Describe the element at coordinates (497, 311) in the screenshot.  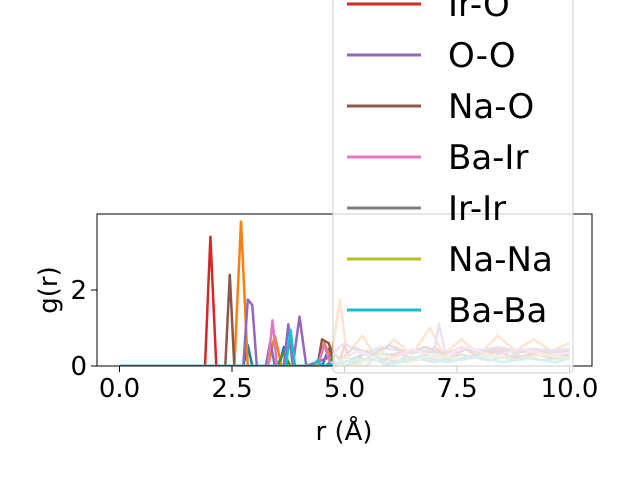
I see `legend-label: Ba-Ba` at that location.